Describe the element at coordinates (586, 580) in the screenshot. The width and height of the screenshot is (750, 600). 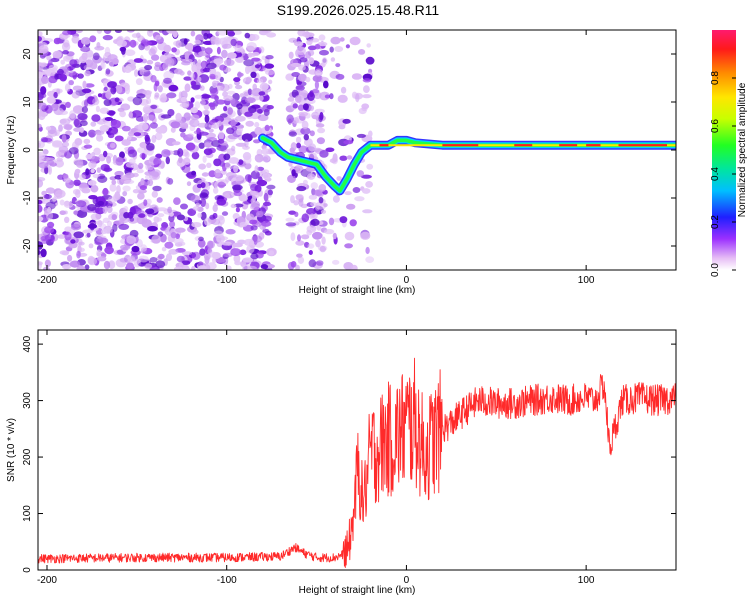
I see `x-tick-label: 100` at that location.